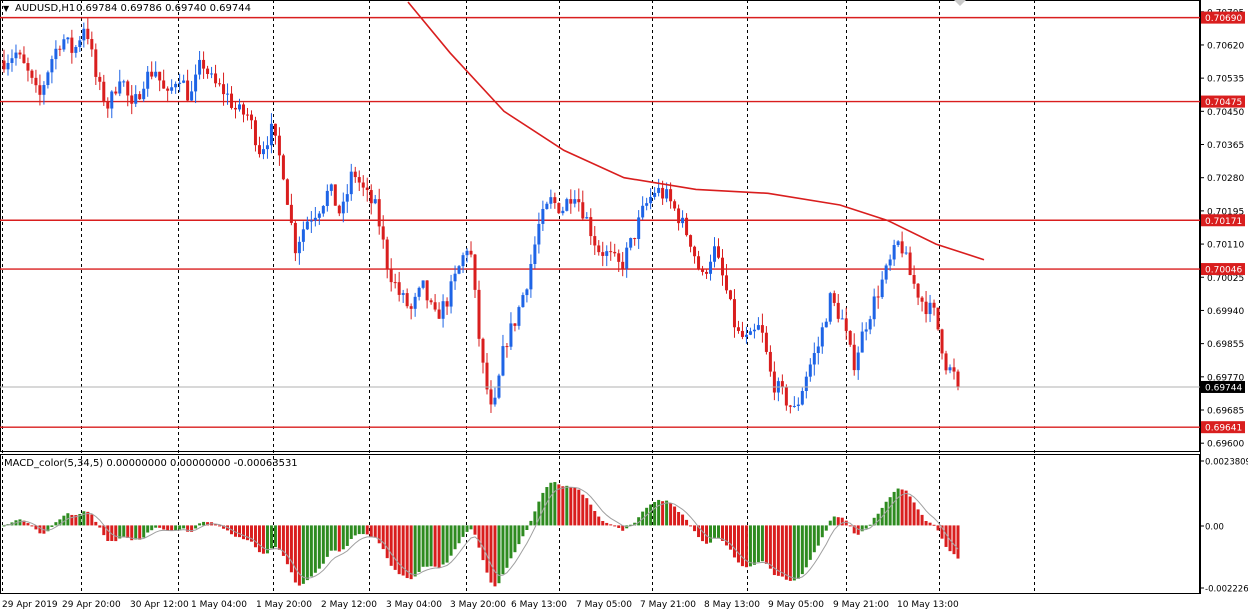 The width and height of the screenshot is (1248, 613). I want to click on symbol-title: AUDUSD,H1, so click(45, 8).